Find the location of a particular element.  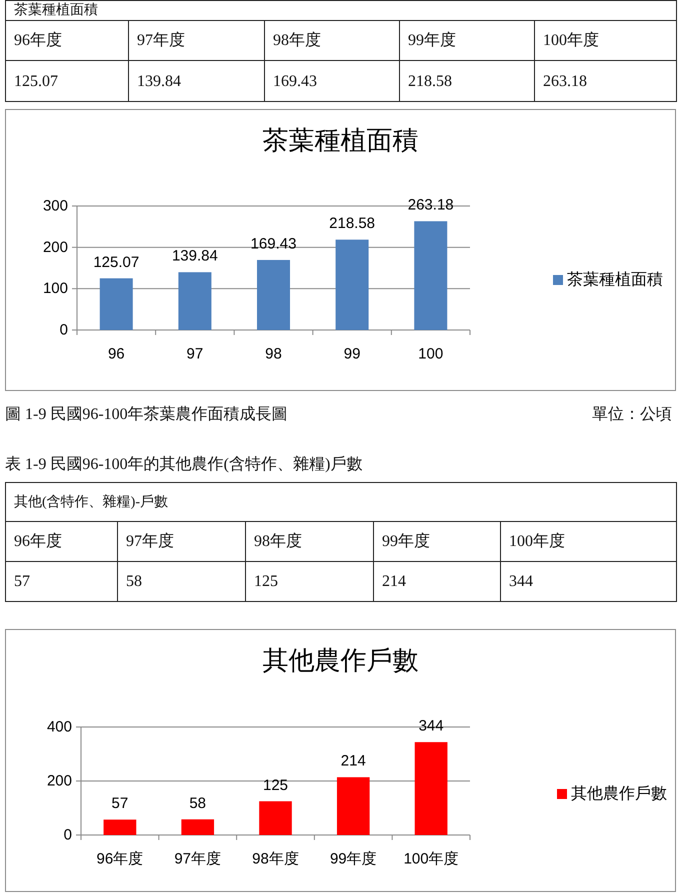

text: 單位：公頃 is located at coordinates (632, 415).